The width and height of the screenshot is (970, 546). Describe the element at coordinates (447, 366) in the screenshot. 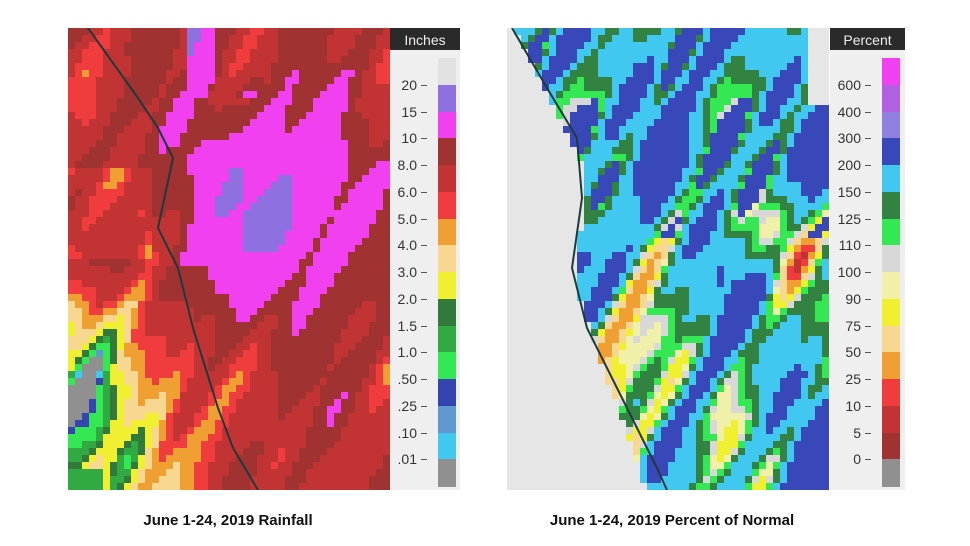

I see `legend-color-band` at that location.